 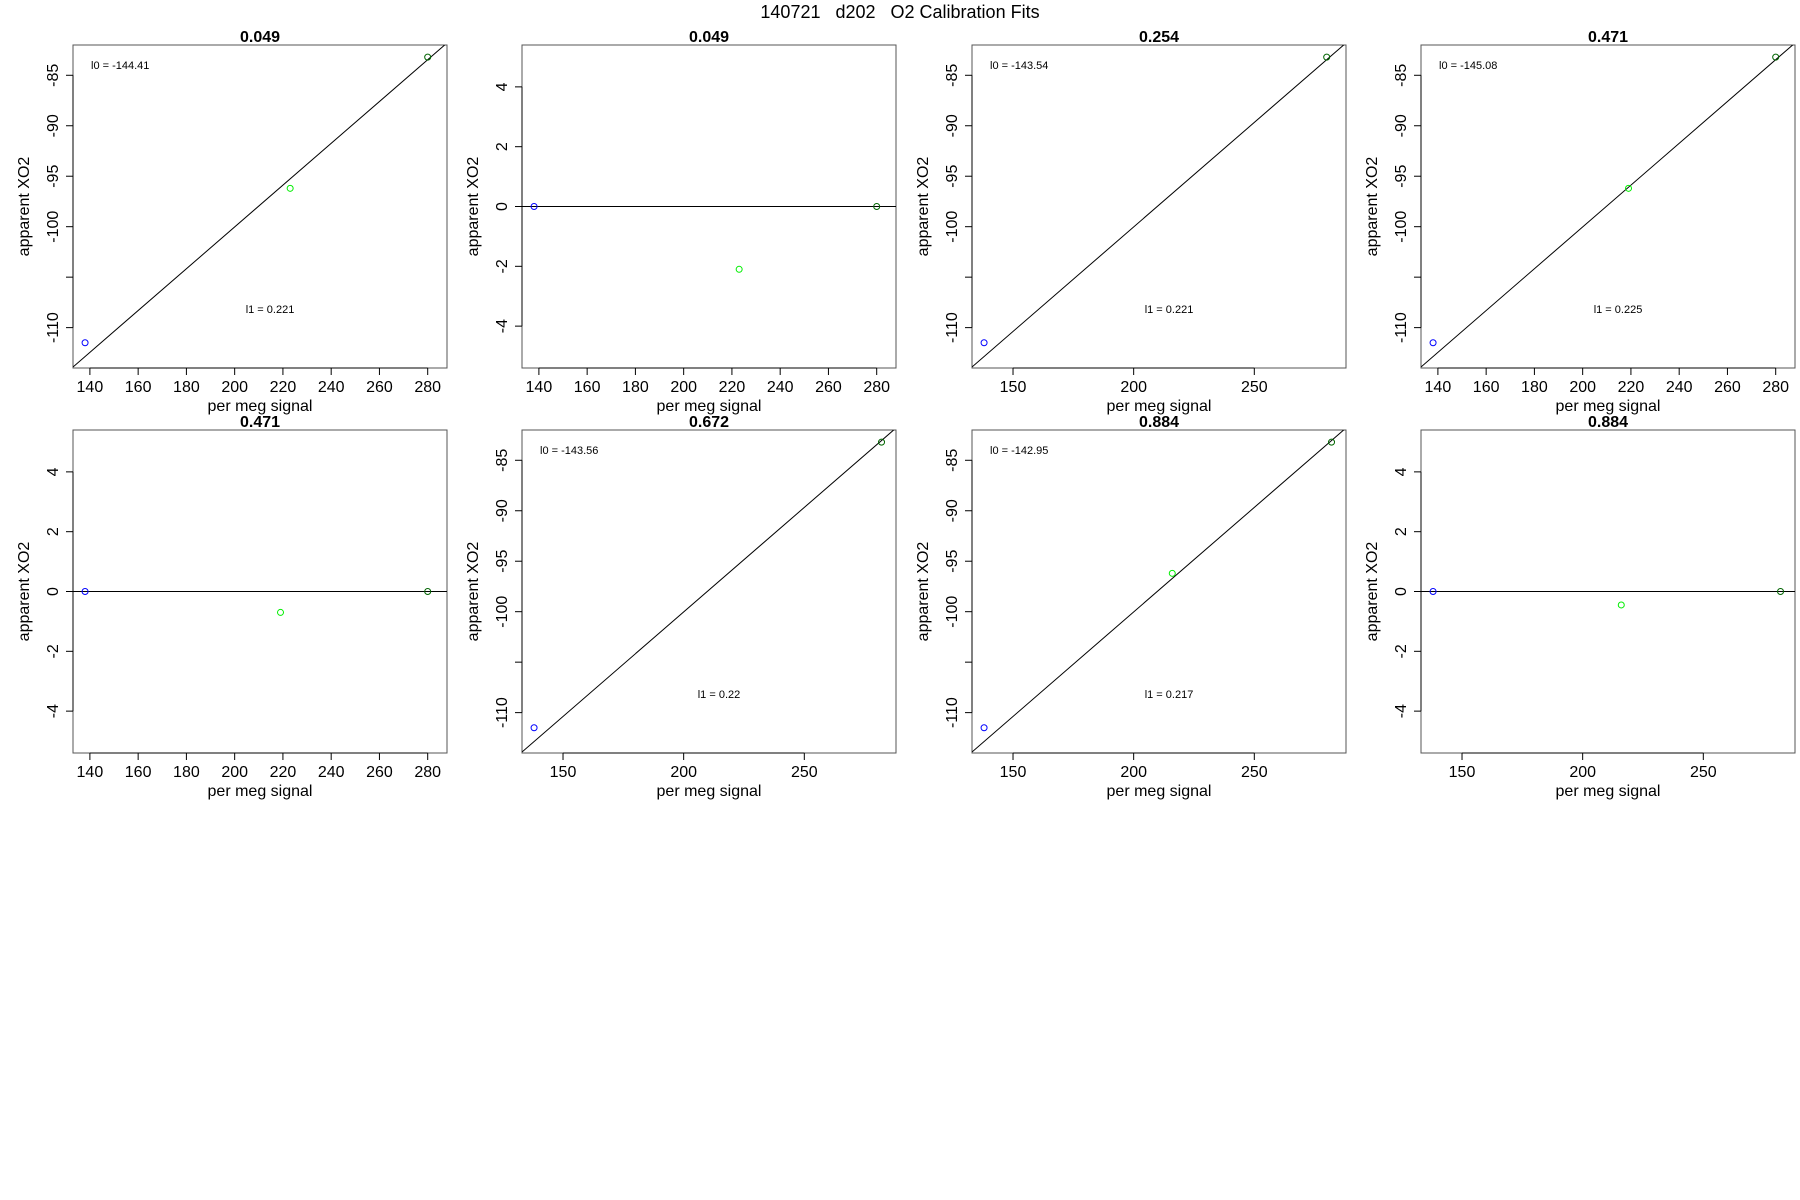 I want to click on x-tick-label: 220, so click(x=732, y=387).